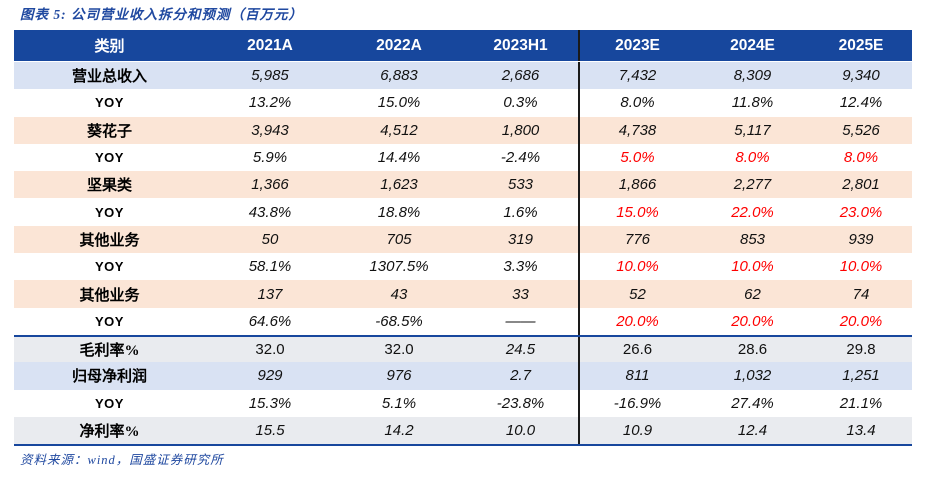 The height and width of the screenshot is (482, 926). What do you see at coordinates (752, 239) in the screenshot?
I see `table-cell: 853` at bounding box center [752, 239].